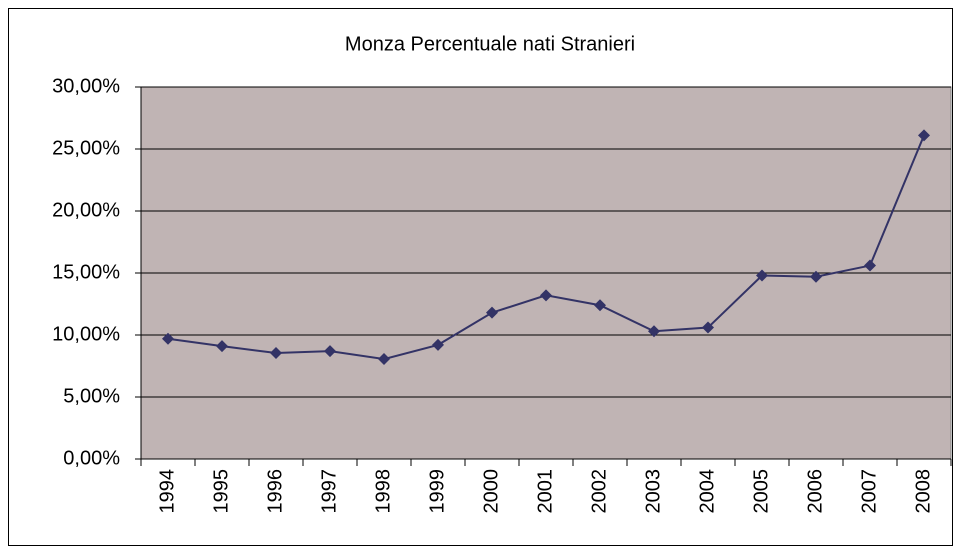 The image size is (961, 553). Describe the element at coordinates (167, 491) in the screenshot. I see `x-tick-label: 1994` at that location.